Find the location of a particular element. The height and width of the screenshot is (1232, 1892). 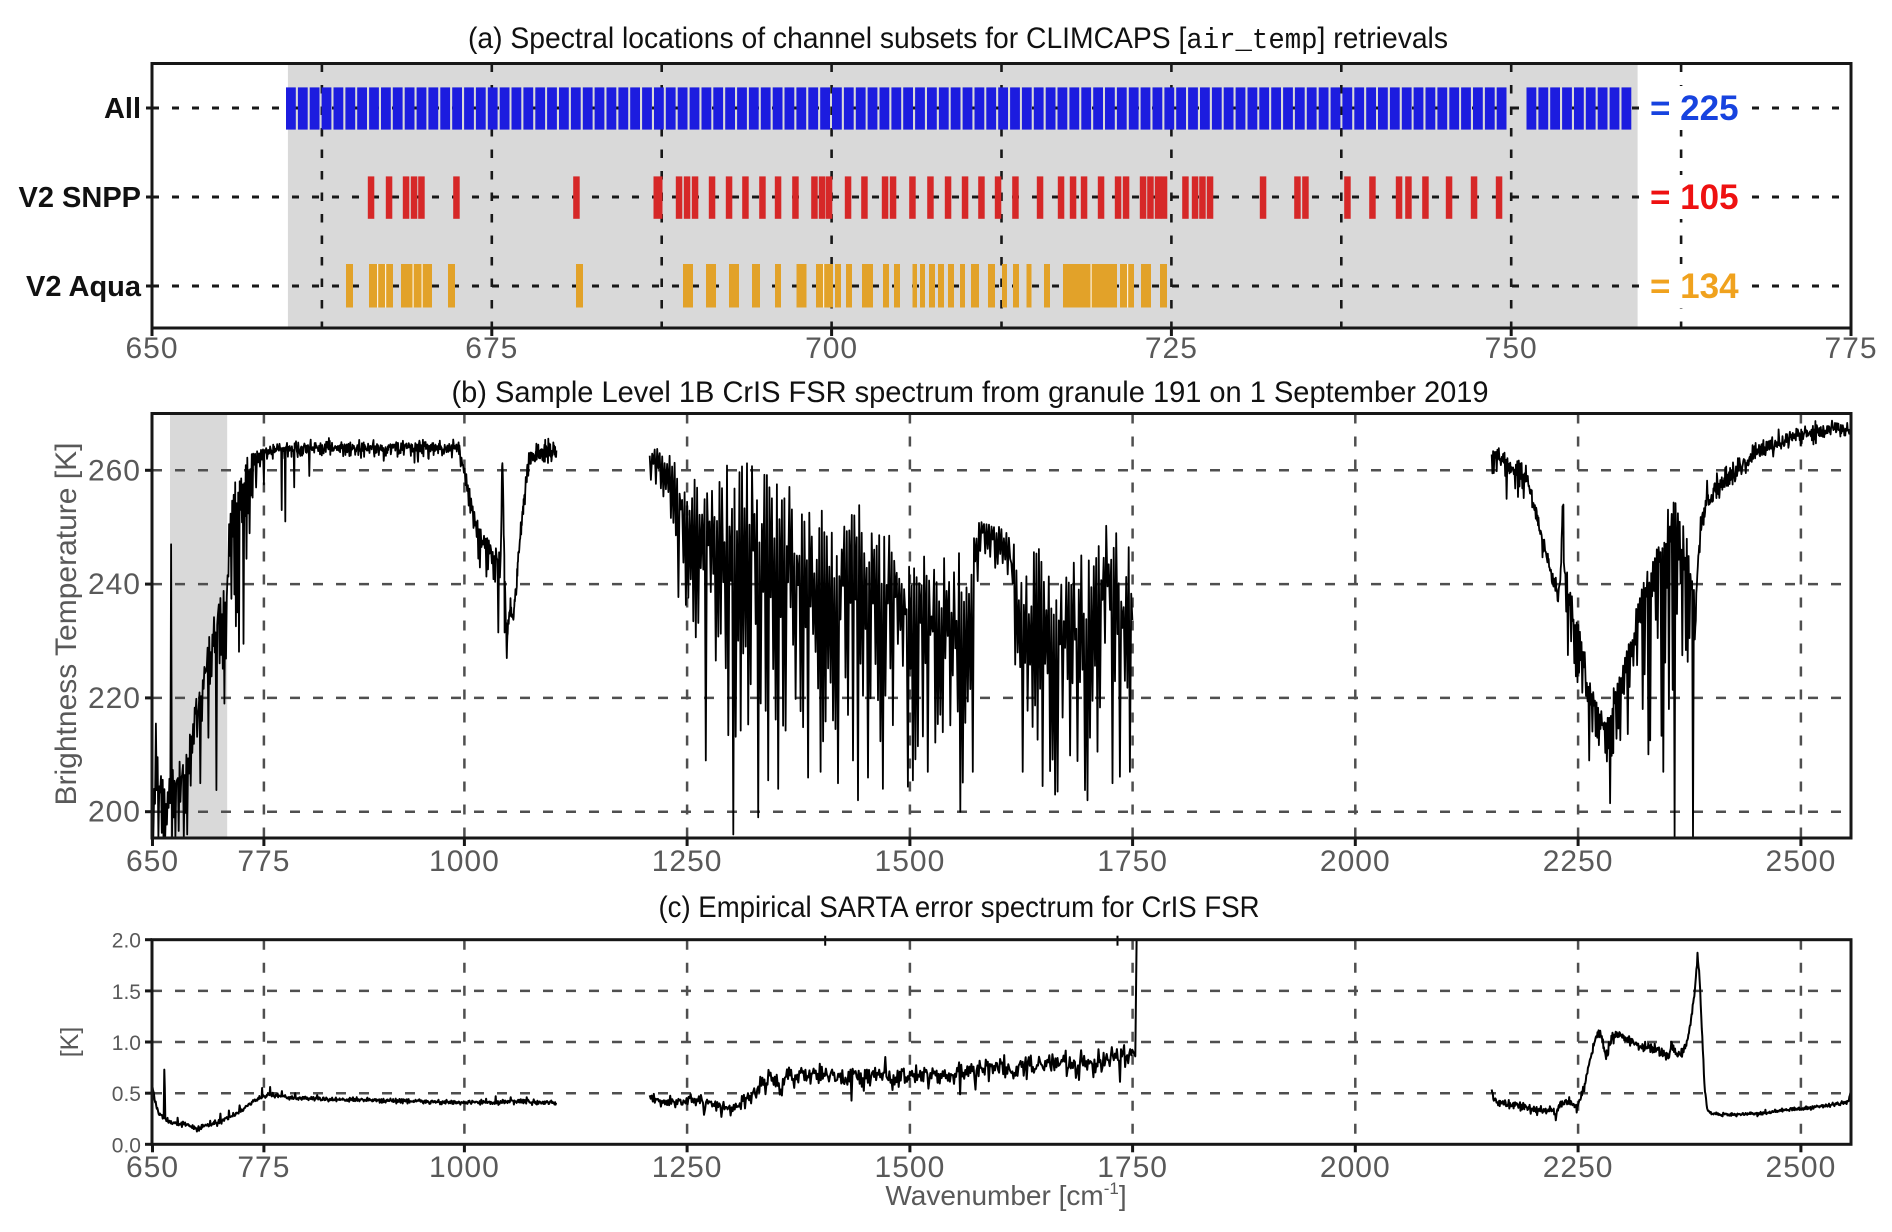

svg-text: Wavenumber [cm-1] is located at coordinates (1005, 1195).